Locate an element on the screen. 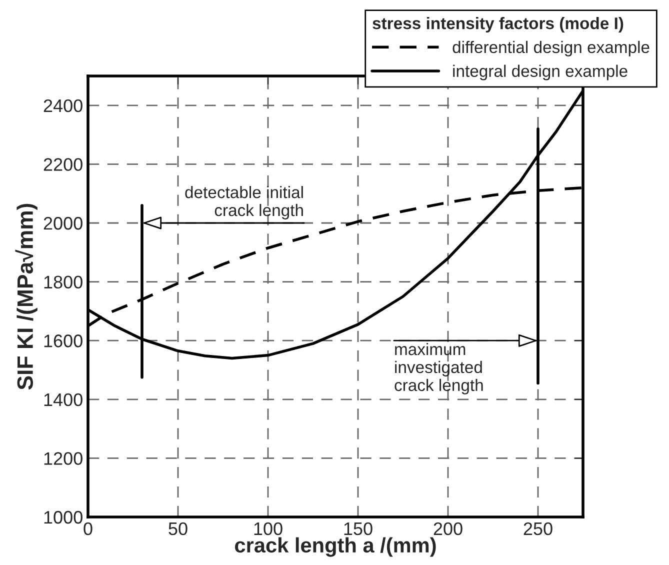  y-tick-label: 1000 is located at coordinates (63, 517).